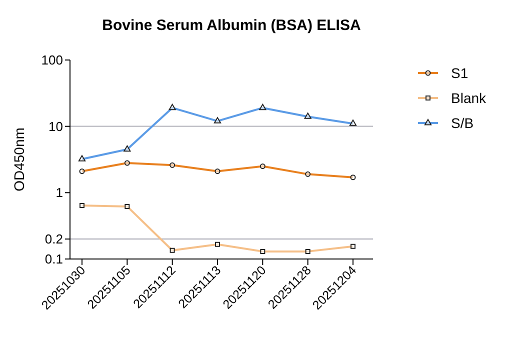 The width and height of the screenshot is (505, 337). Describe the element at coordinates (52, 60) in the screenshot. I see `y-tick-label: 100` at that location.